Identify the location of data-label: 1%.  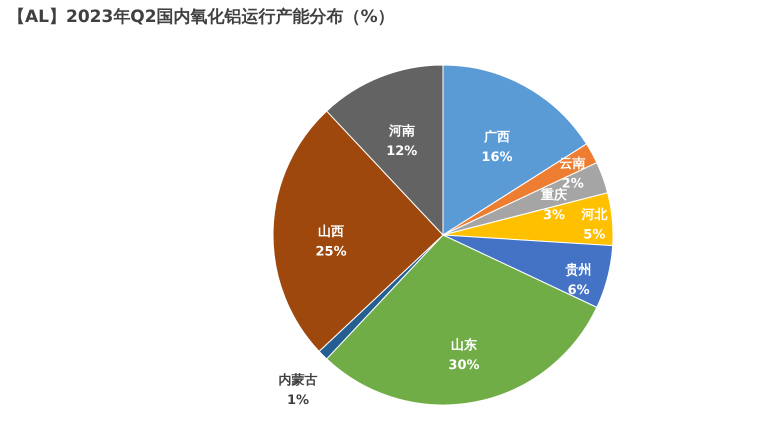
(298, 400).